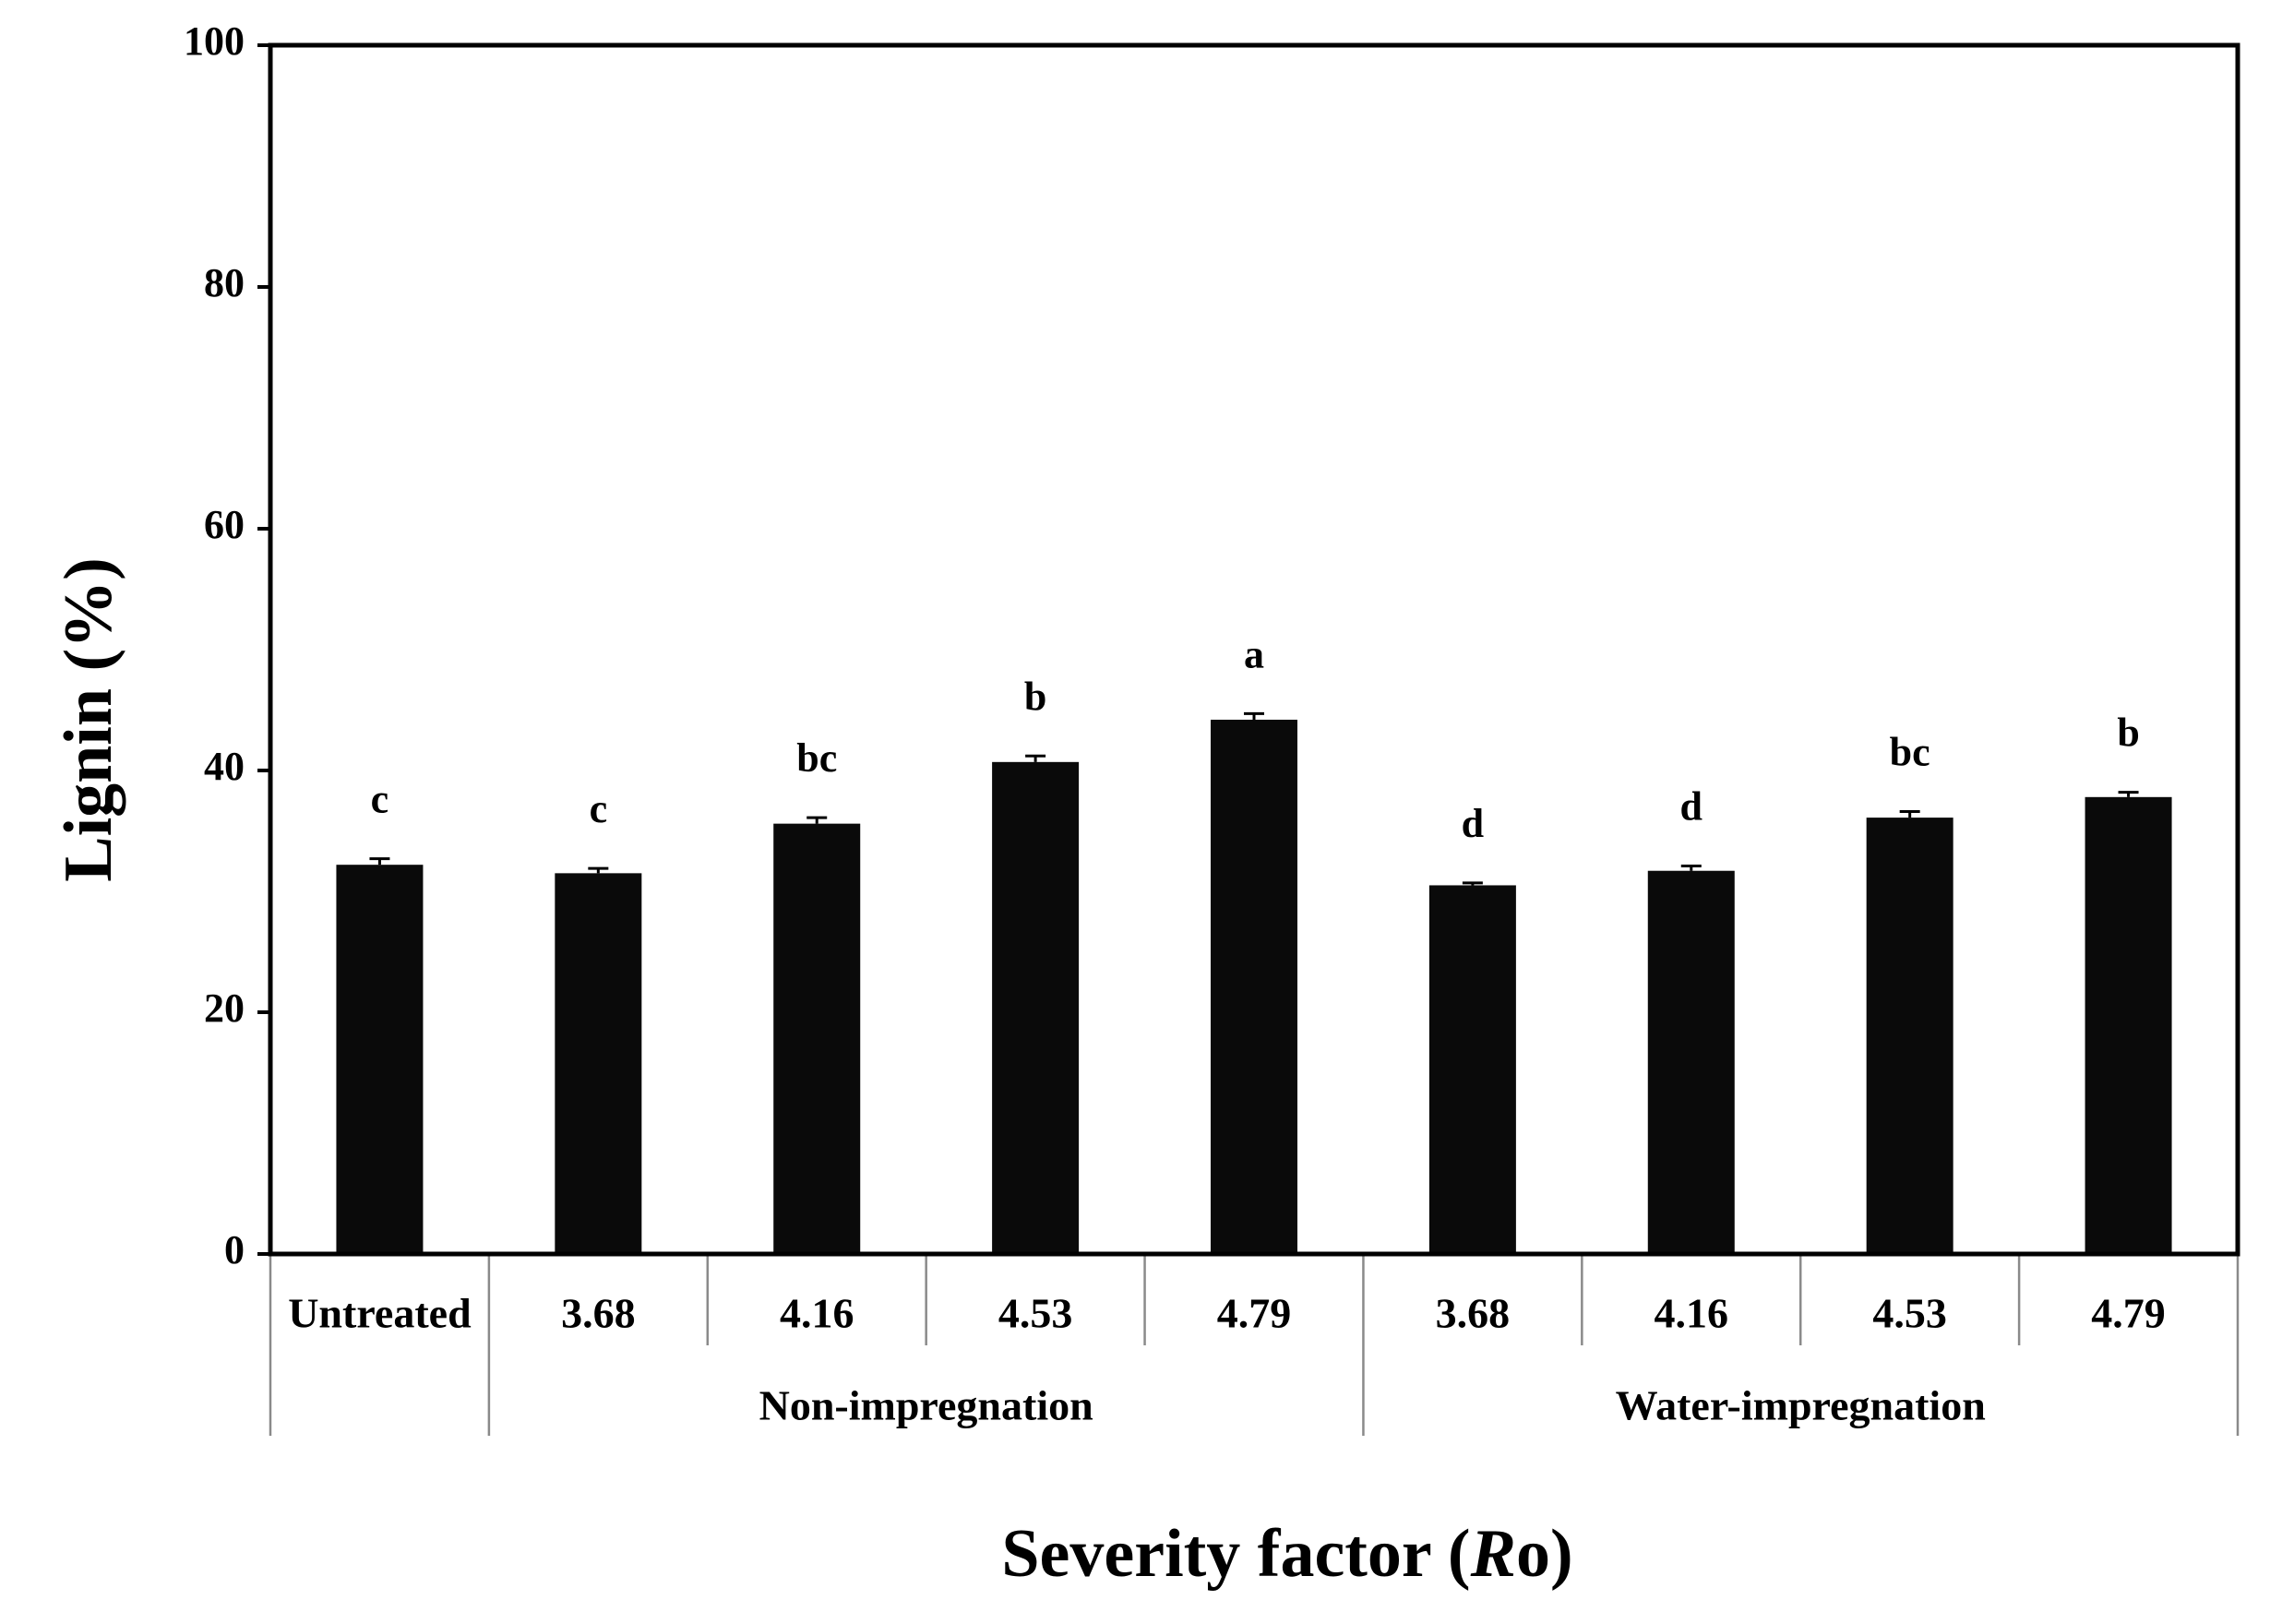 The width and height of the screenshot is (2270, 1624). I want to click on x-axis-title-part-3: o), so click(1544, 1554).